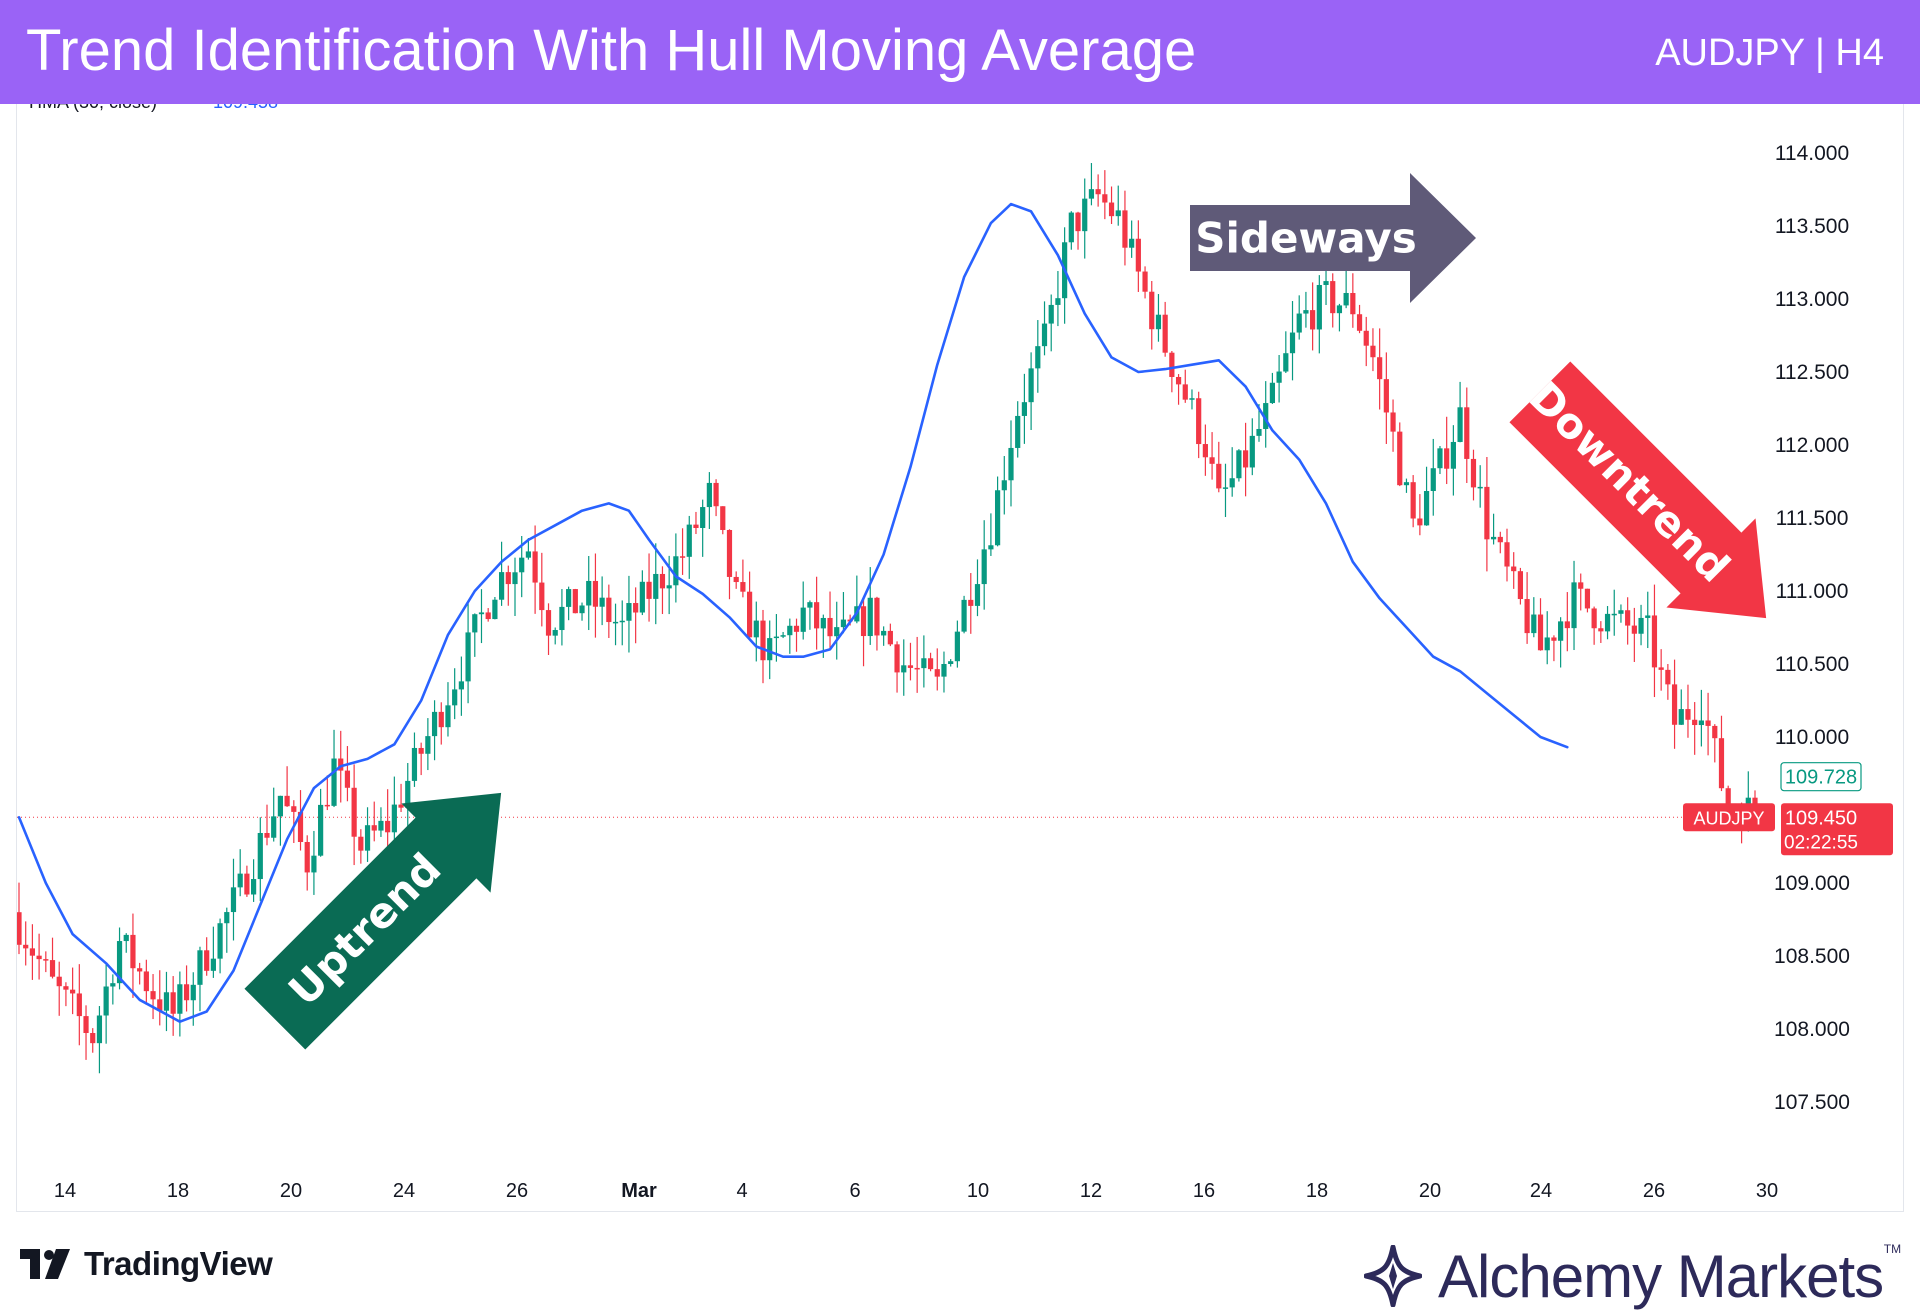 This screenshot has height=1316, width=1920. Describe the element at coordinates (1638, 490) in the screenshot. I see `downtrend-arrow-shape` at that location.